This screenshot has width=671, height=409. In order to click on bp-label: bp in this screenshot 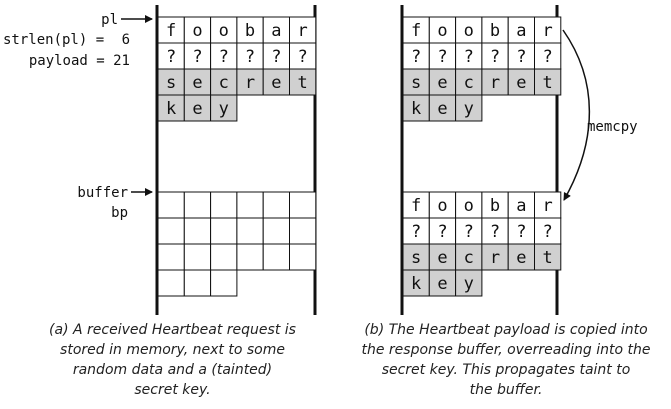, I will do `click(119, 213)`.